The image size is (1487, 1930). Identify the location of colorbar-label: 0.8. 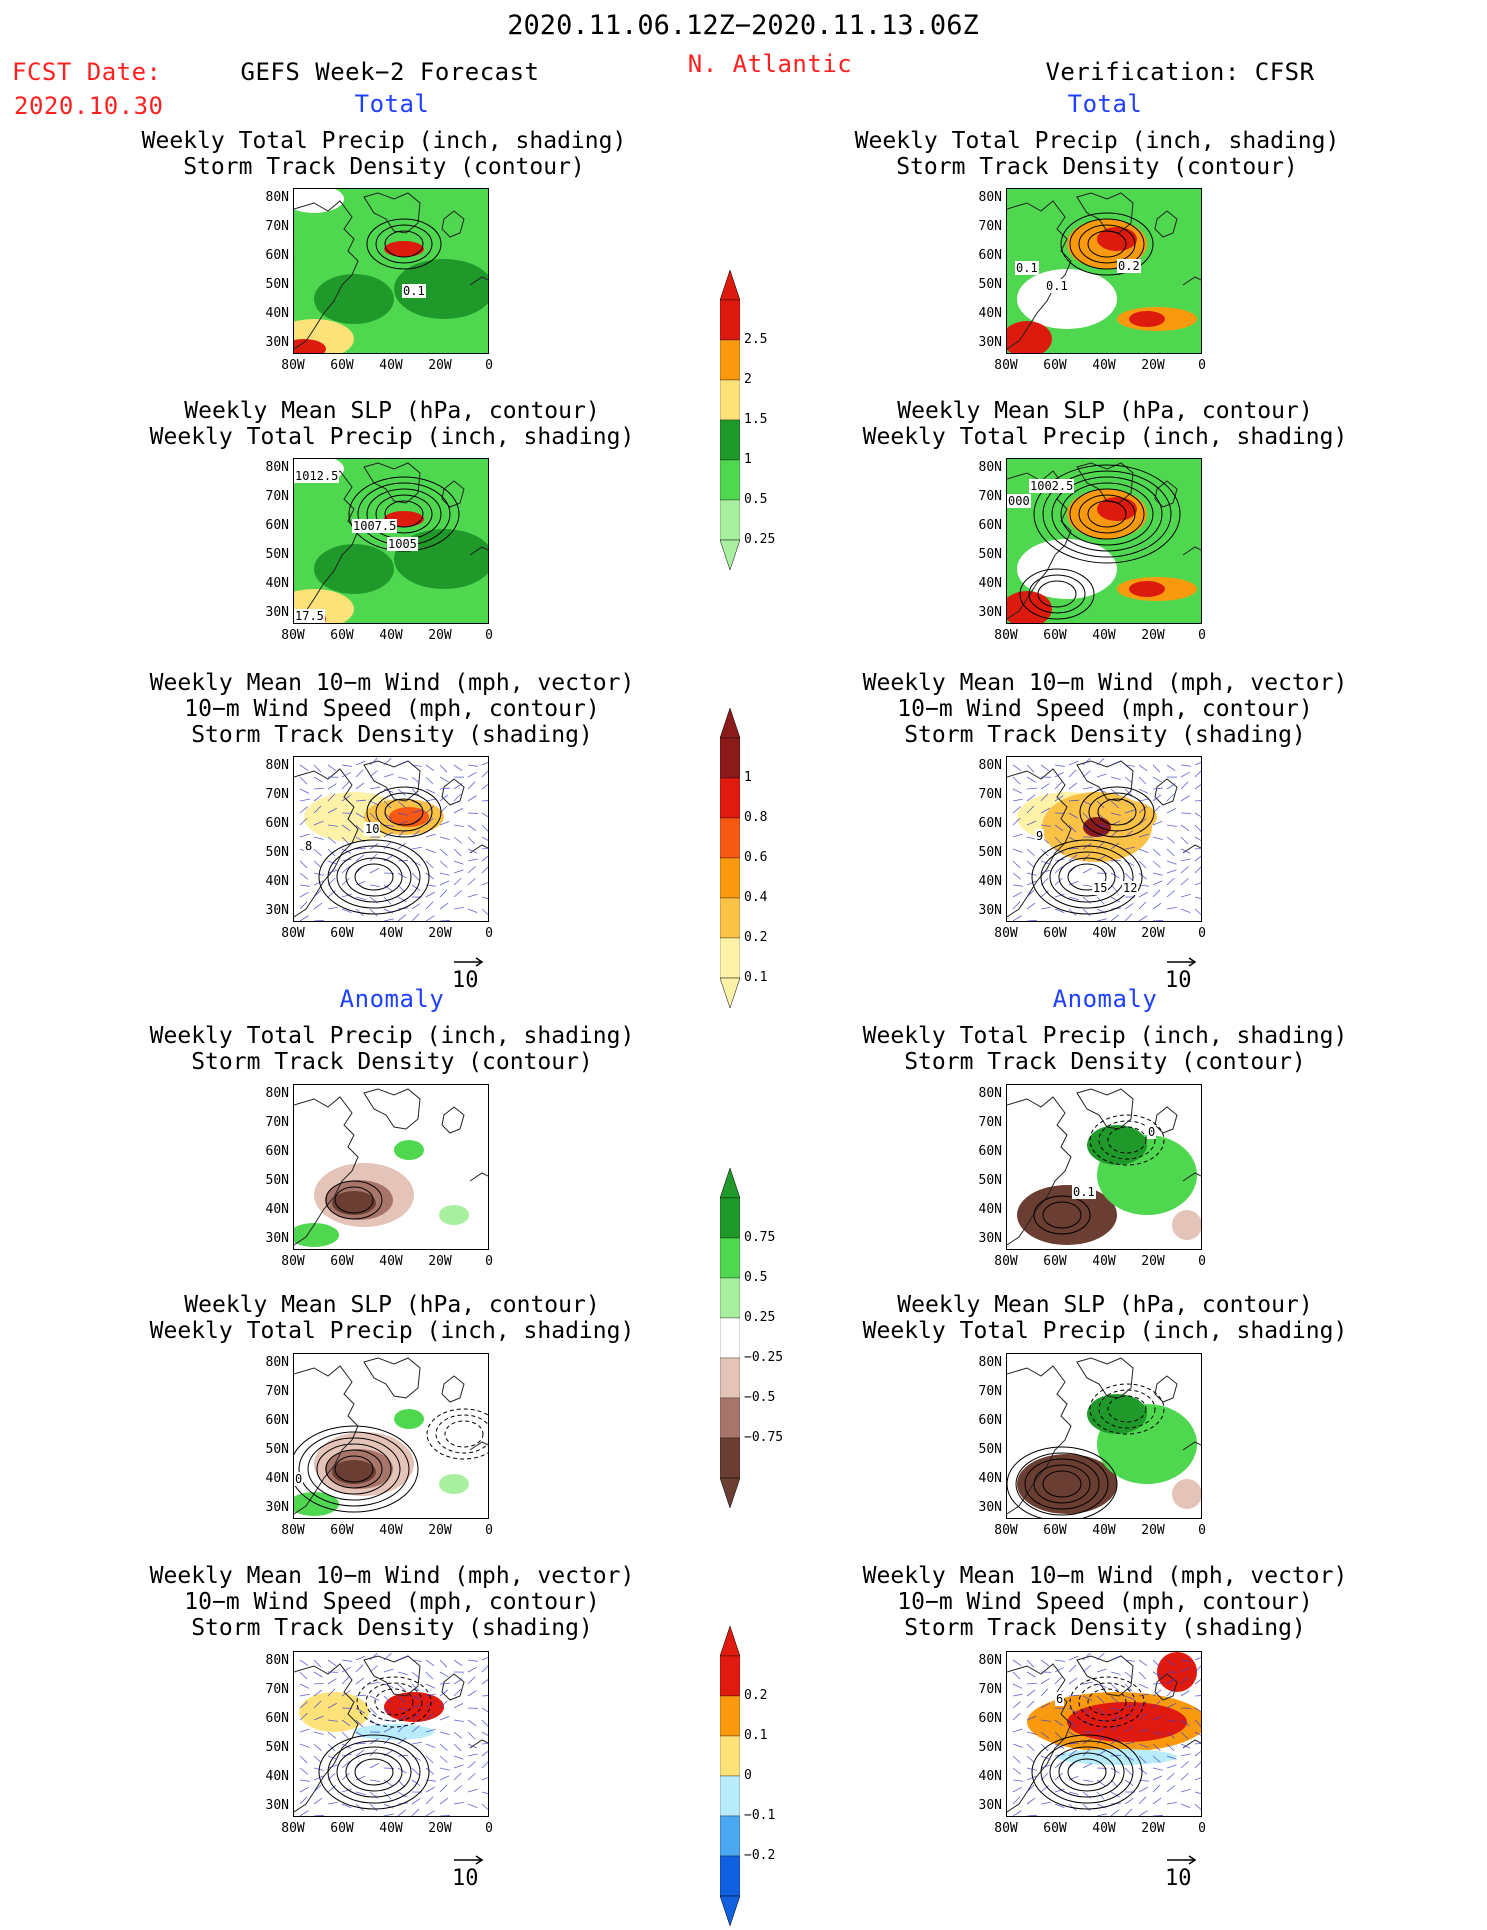
(755, 817).